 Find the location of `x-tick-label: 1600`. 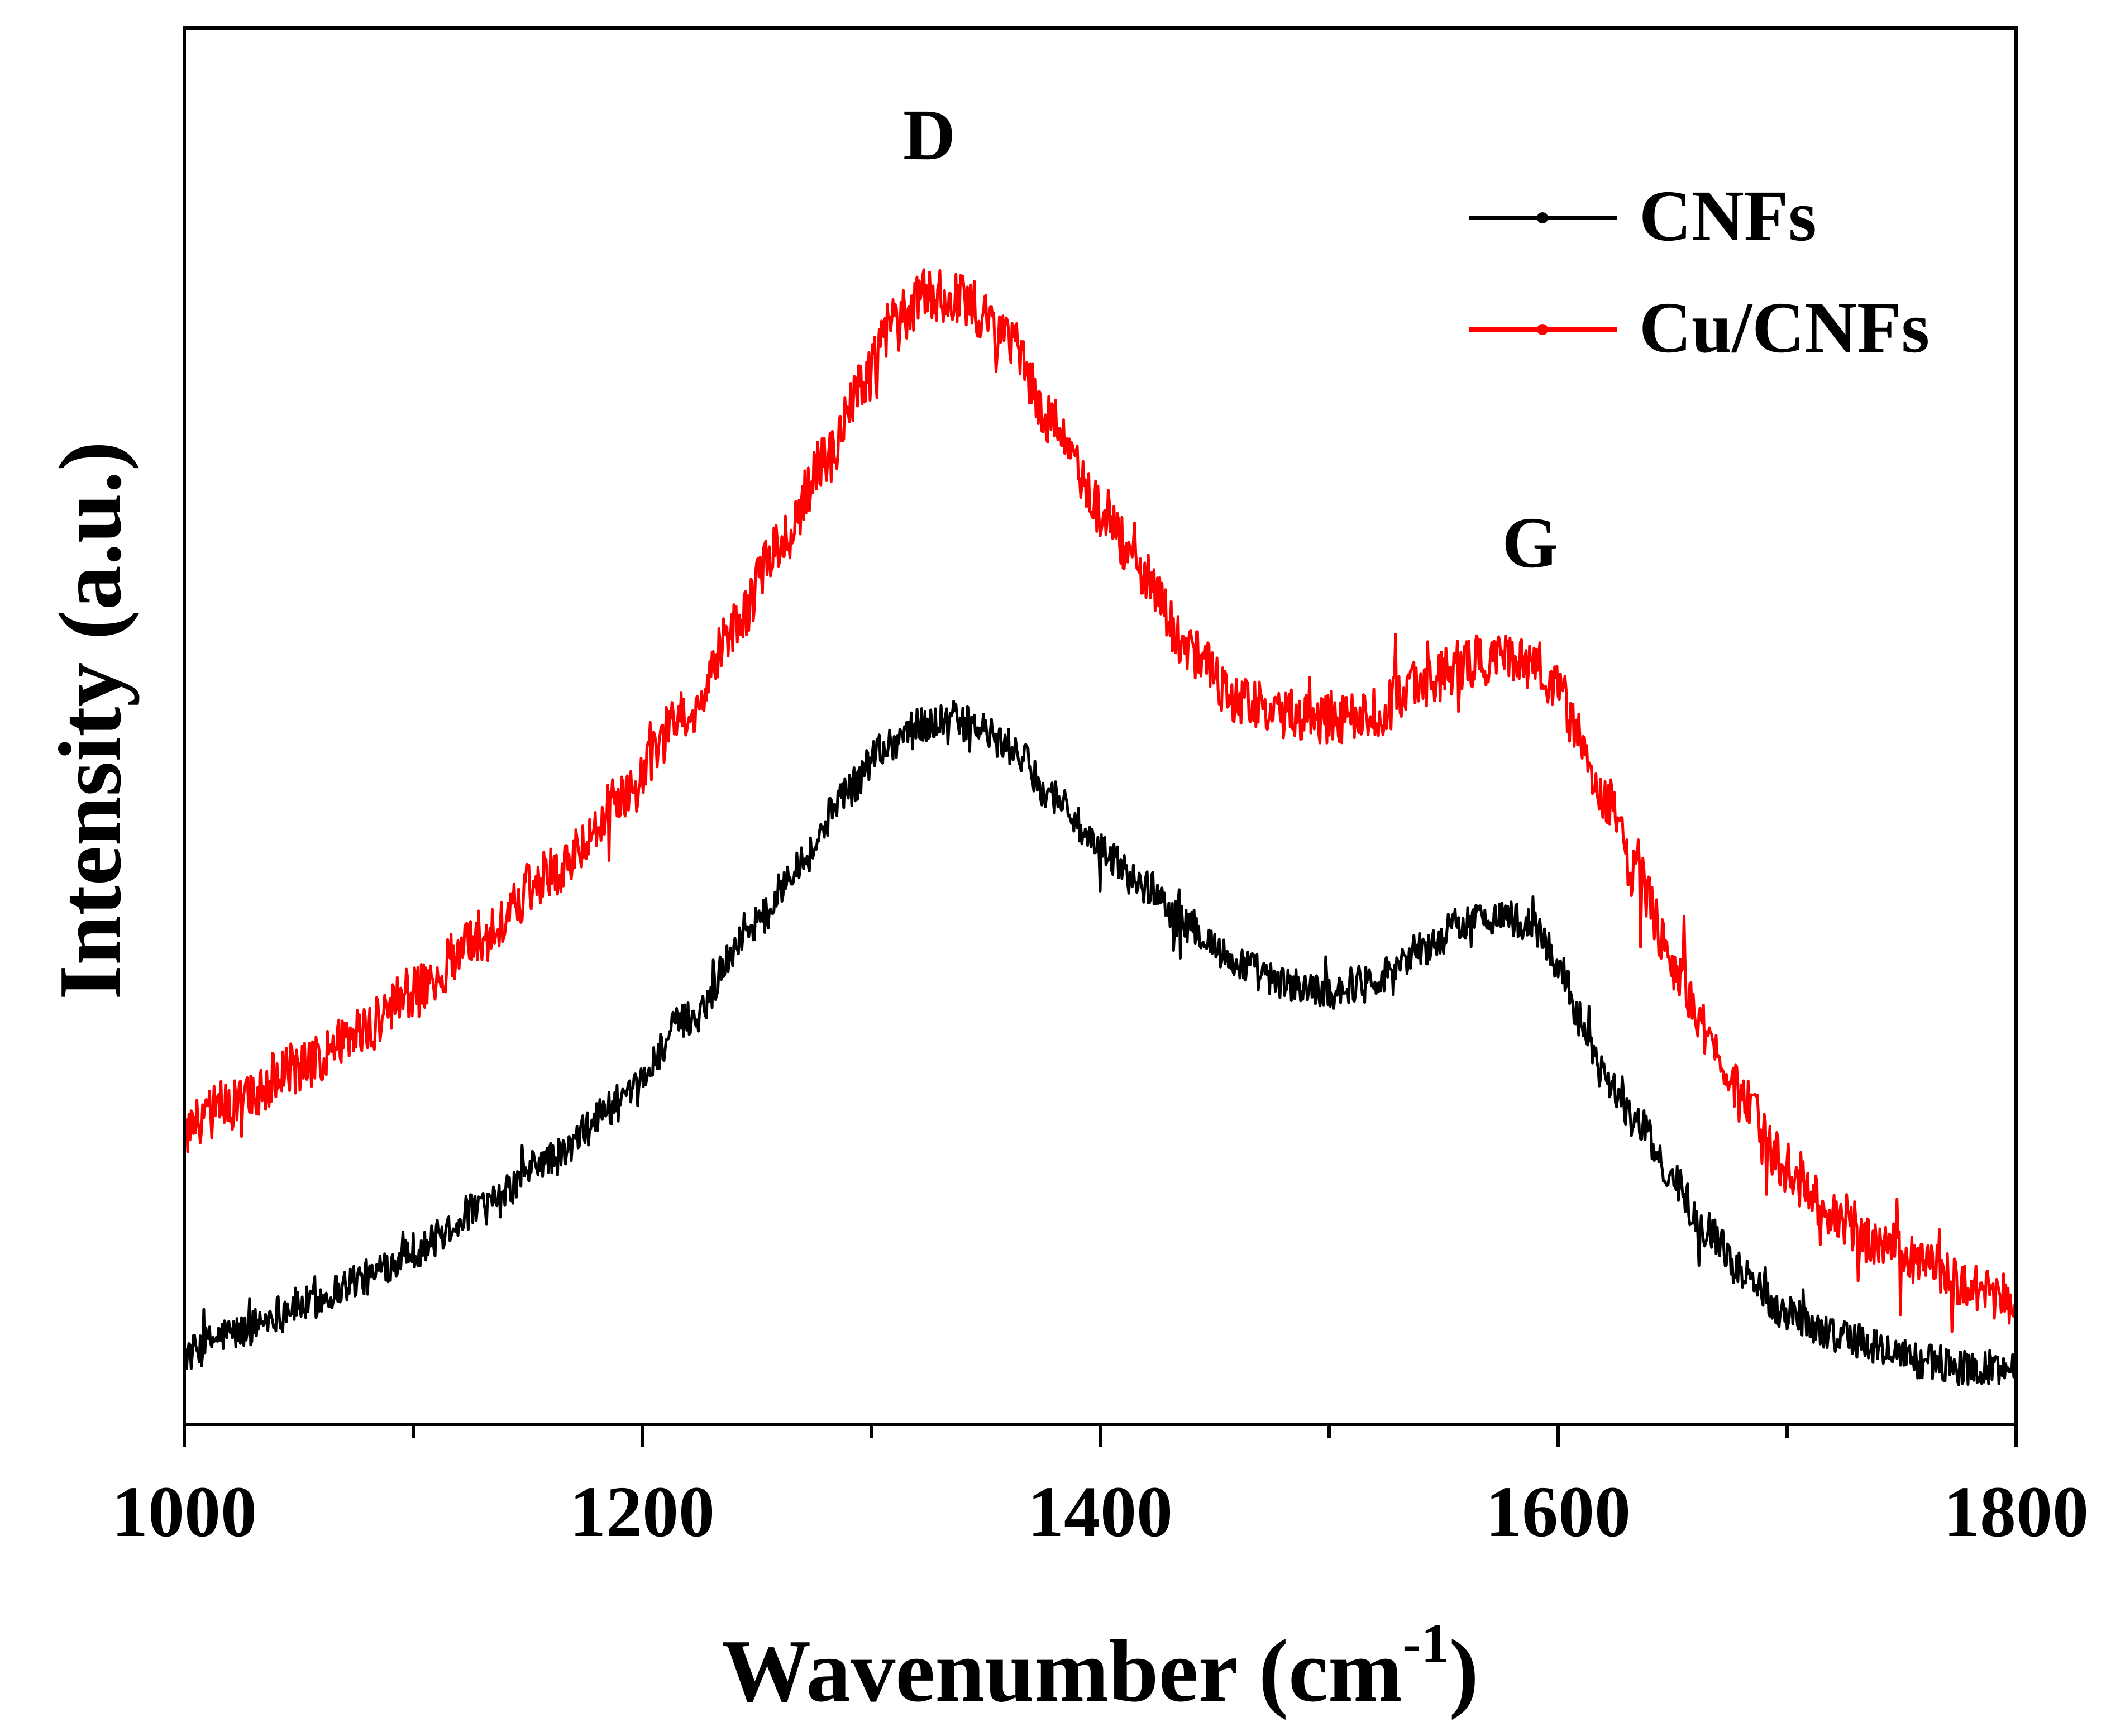

x-tick-label: 1600 is located at coordinates (1558, 1512).